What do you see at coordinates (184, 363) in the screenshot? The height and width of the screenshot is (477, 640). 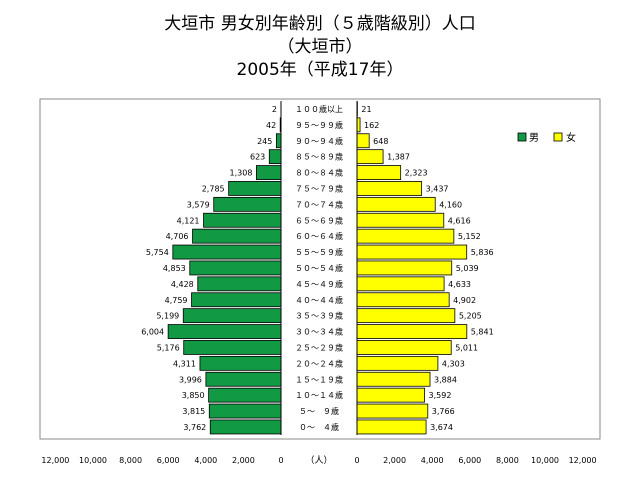 I see `male-value-label: 4,311` at bounding box center [184, 363].